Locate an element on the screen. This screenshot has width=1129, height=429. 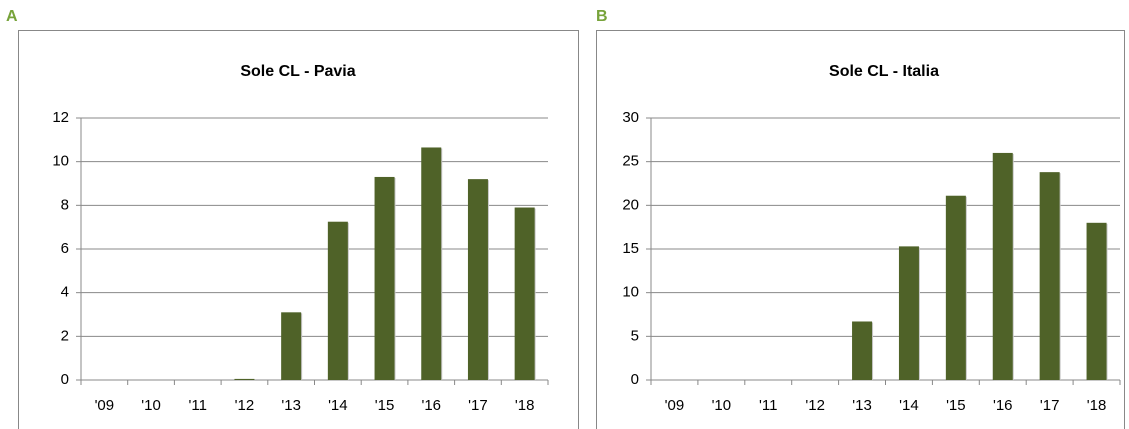
y-tick-label: 8 is located at coordinates (65, 204).